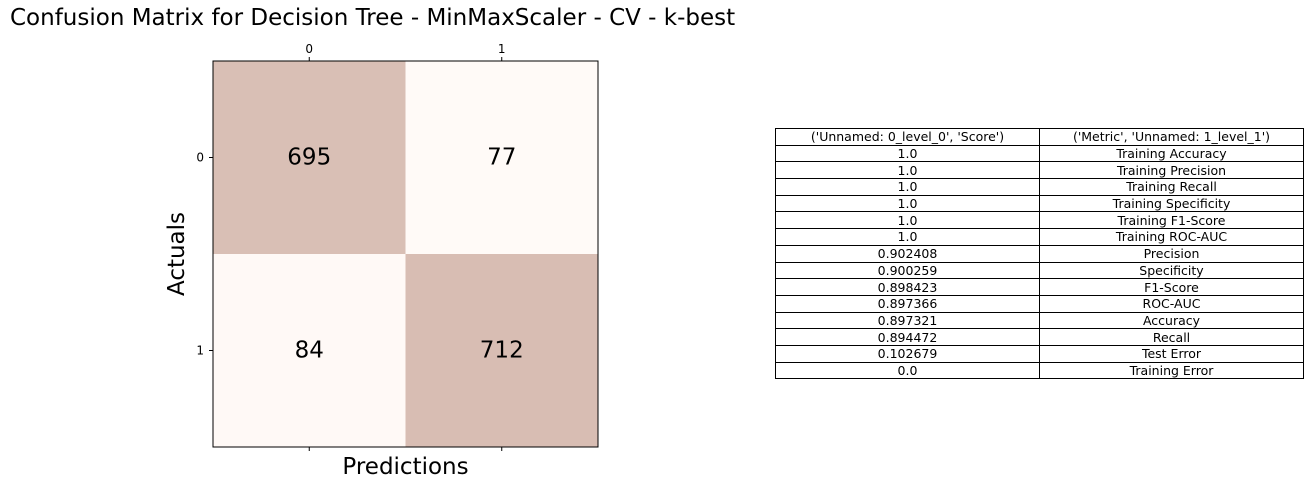 This screenshot has width=1313, height=490. I want to click on metric-cell: Test Error, so click(1171, 353).